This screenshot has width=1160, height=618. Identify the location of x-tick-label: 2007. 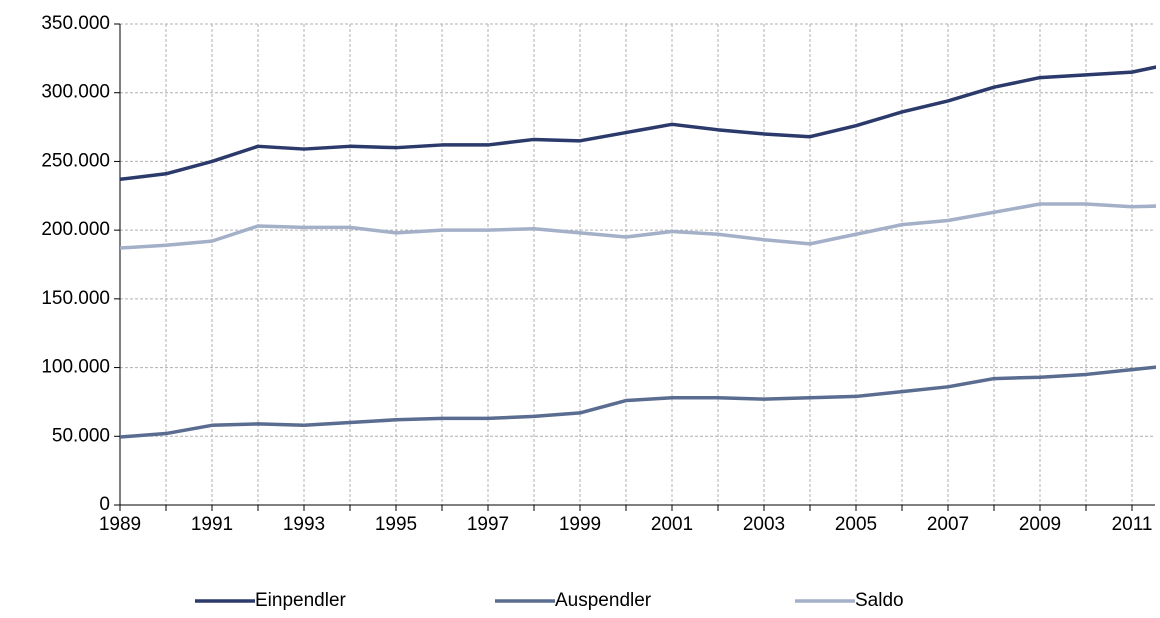
(948, 524).